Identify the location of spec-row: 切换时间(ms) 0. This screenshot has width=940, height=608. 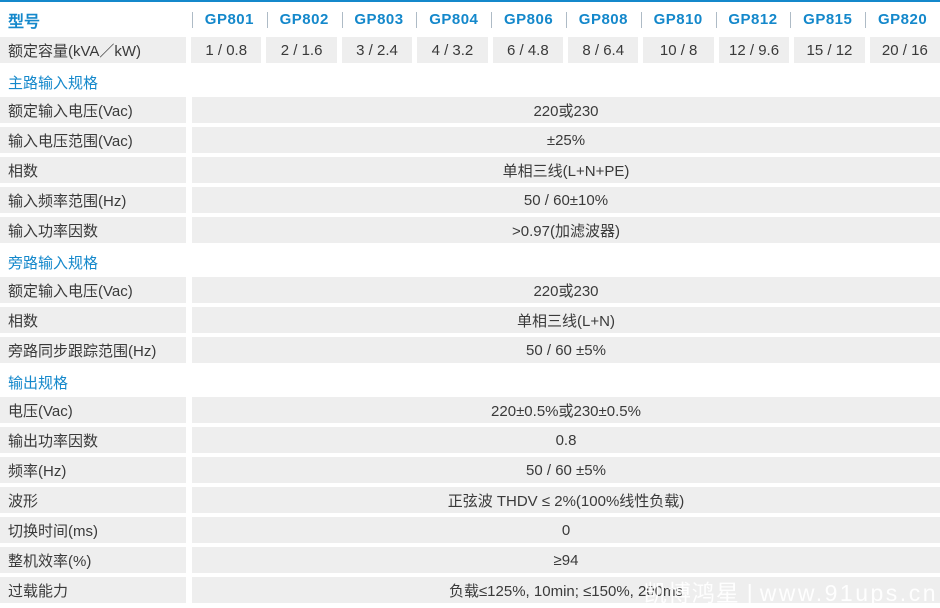
(470, 530).